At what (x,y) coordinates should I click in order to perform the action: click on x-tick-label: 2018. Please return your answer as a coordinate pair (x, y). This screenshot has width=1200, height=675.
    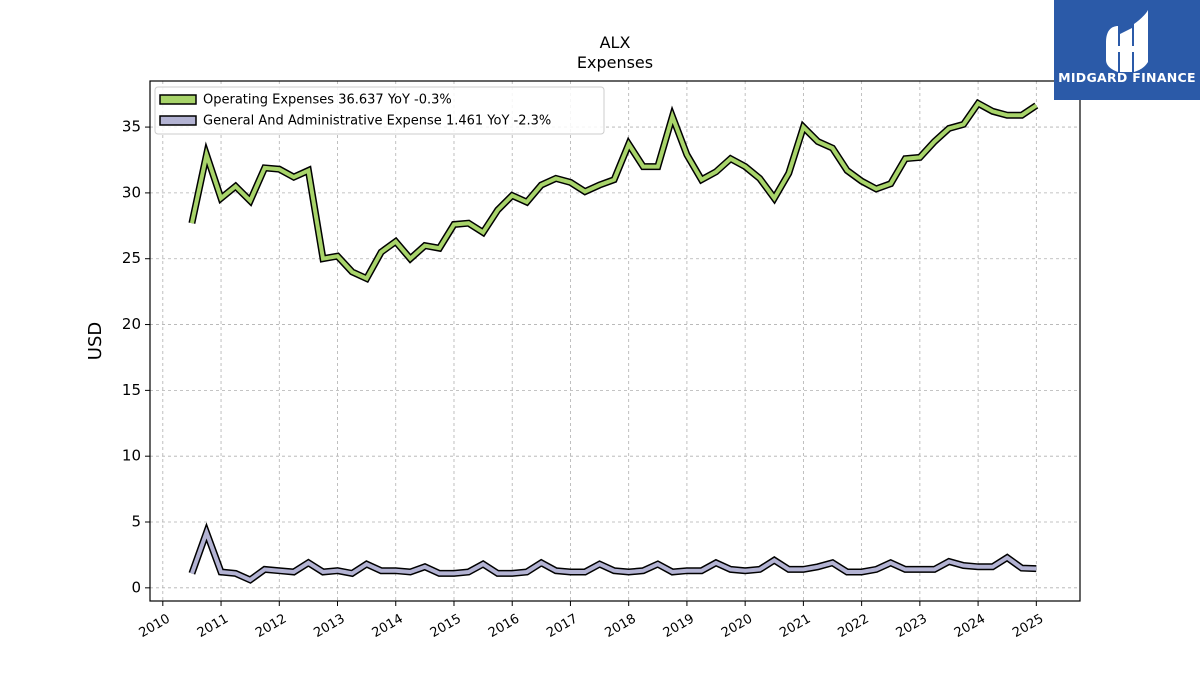
    Looking at the image, I should click on (621, 626).